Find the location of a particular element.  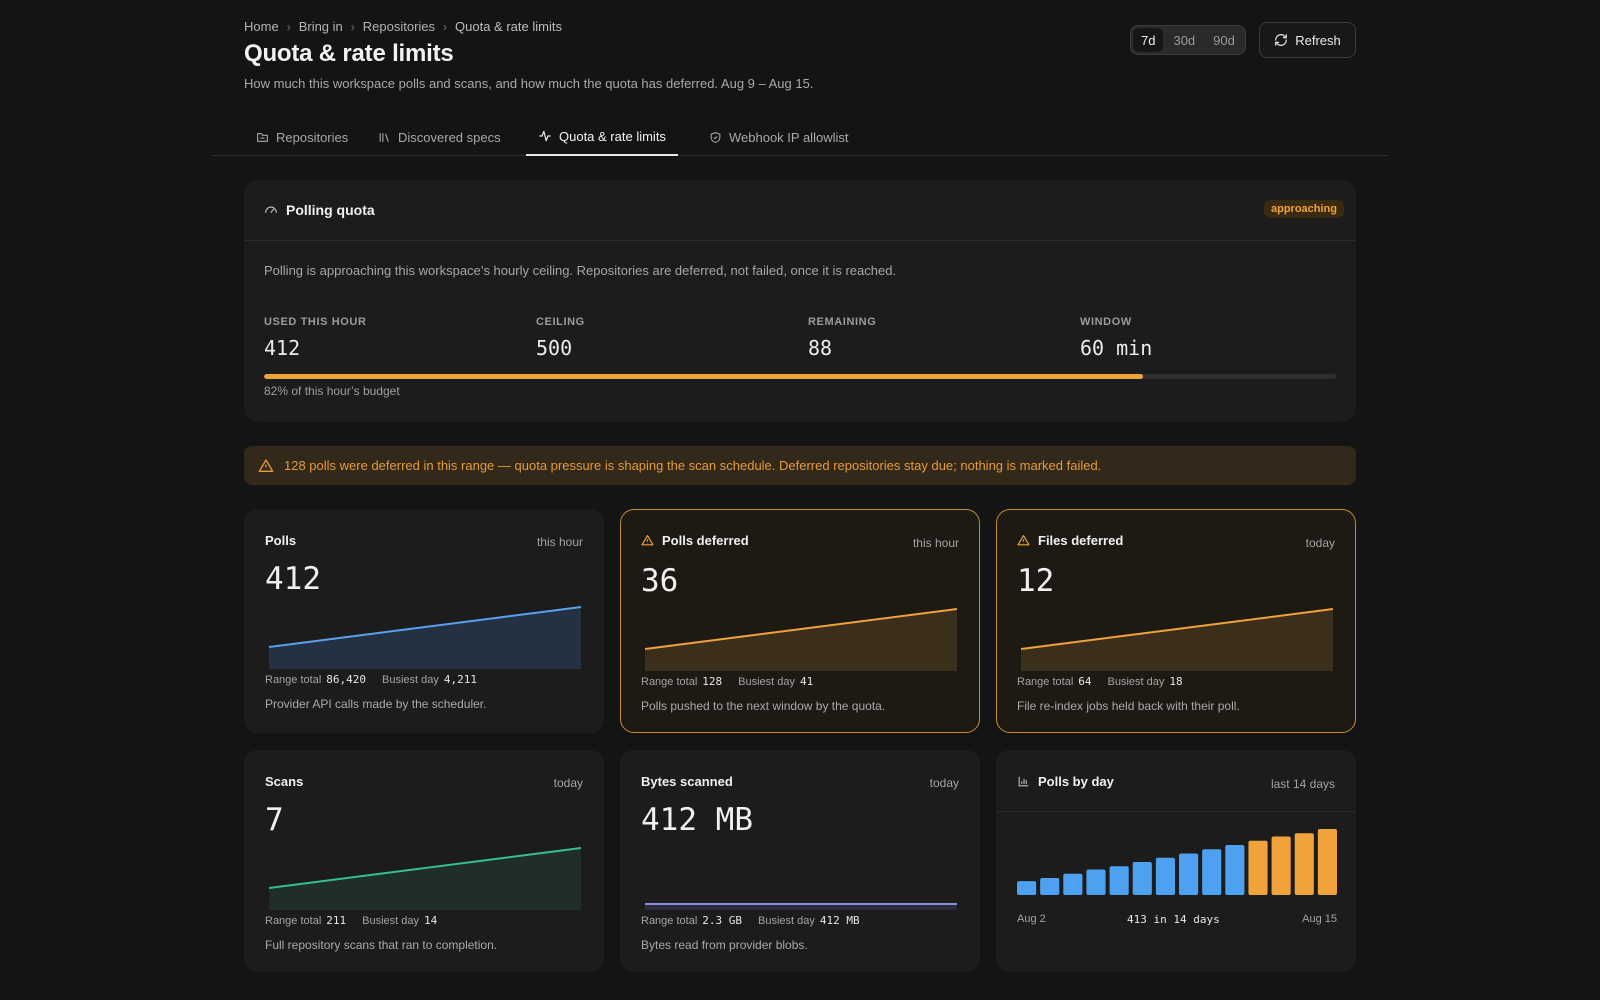

refresh-icon is located at coordinates (1281, 40).